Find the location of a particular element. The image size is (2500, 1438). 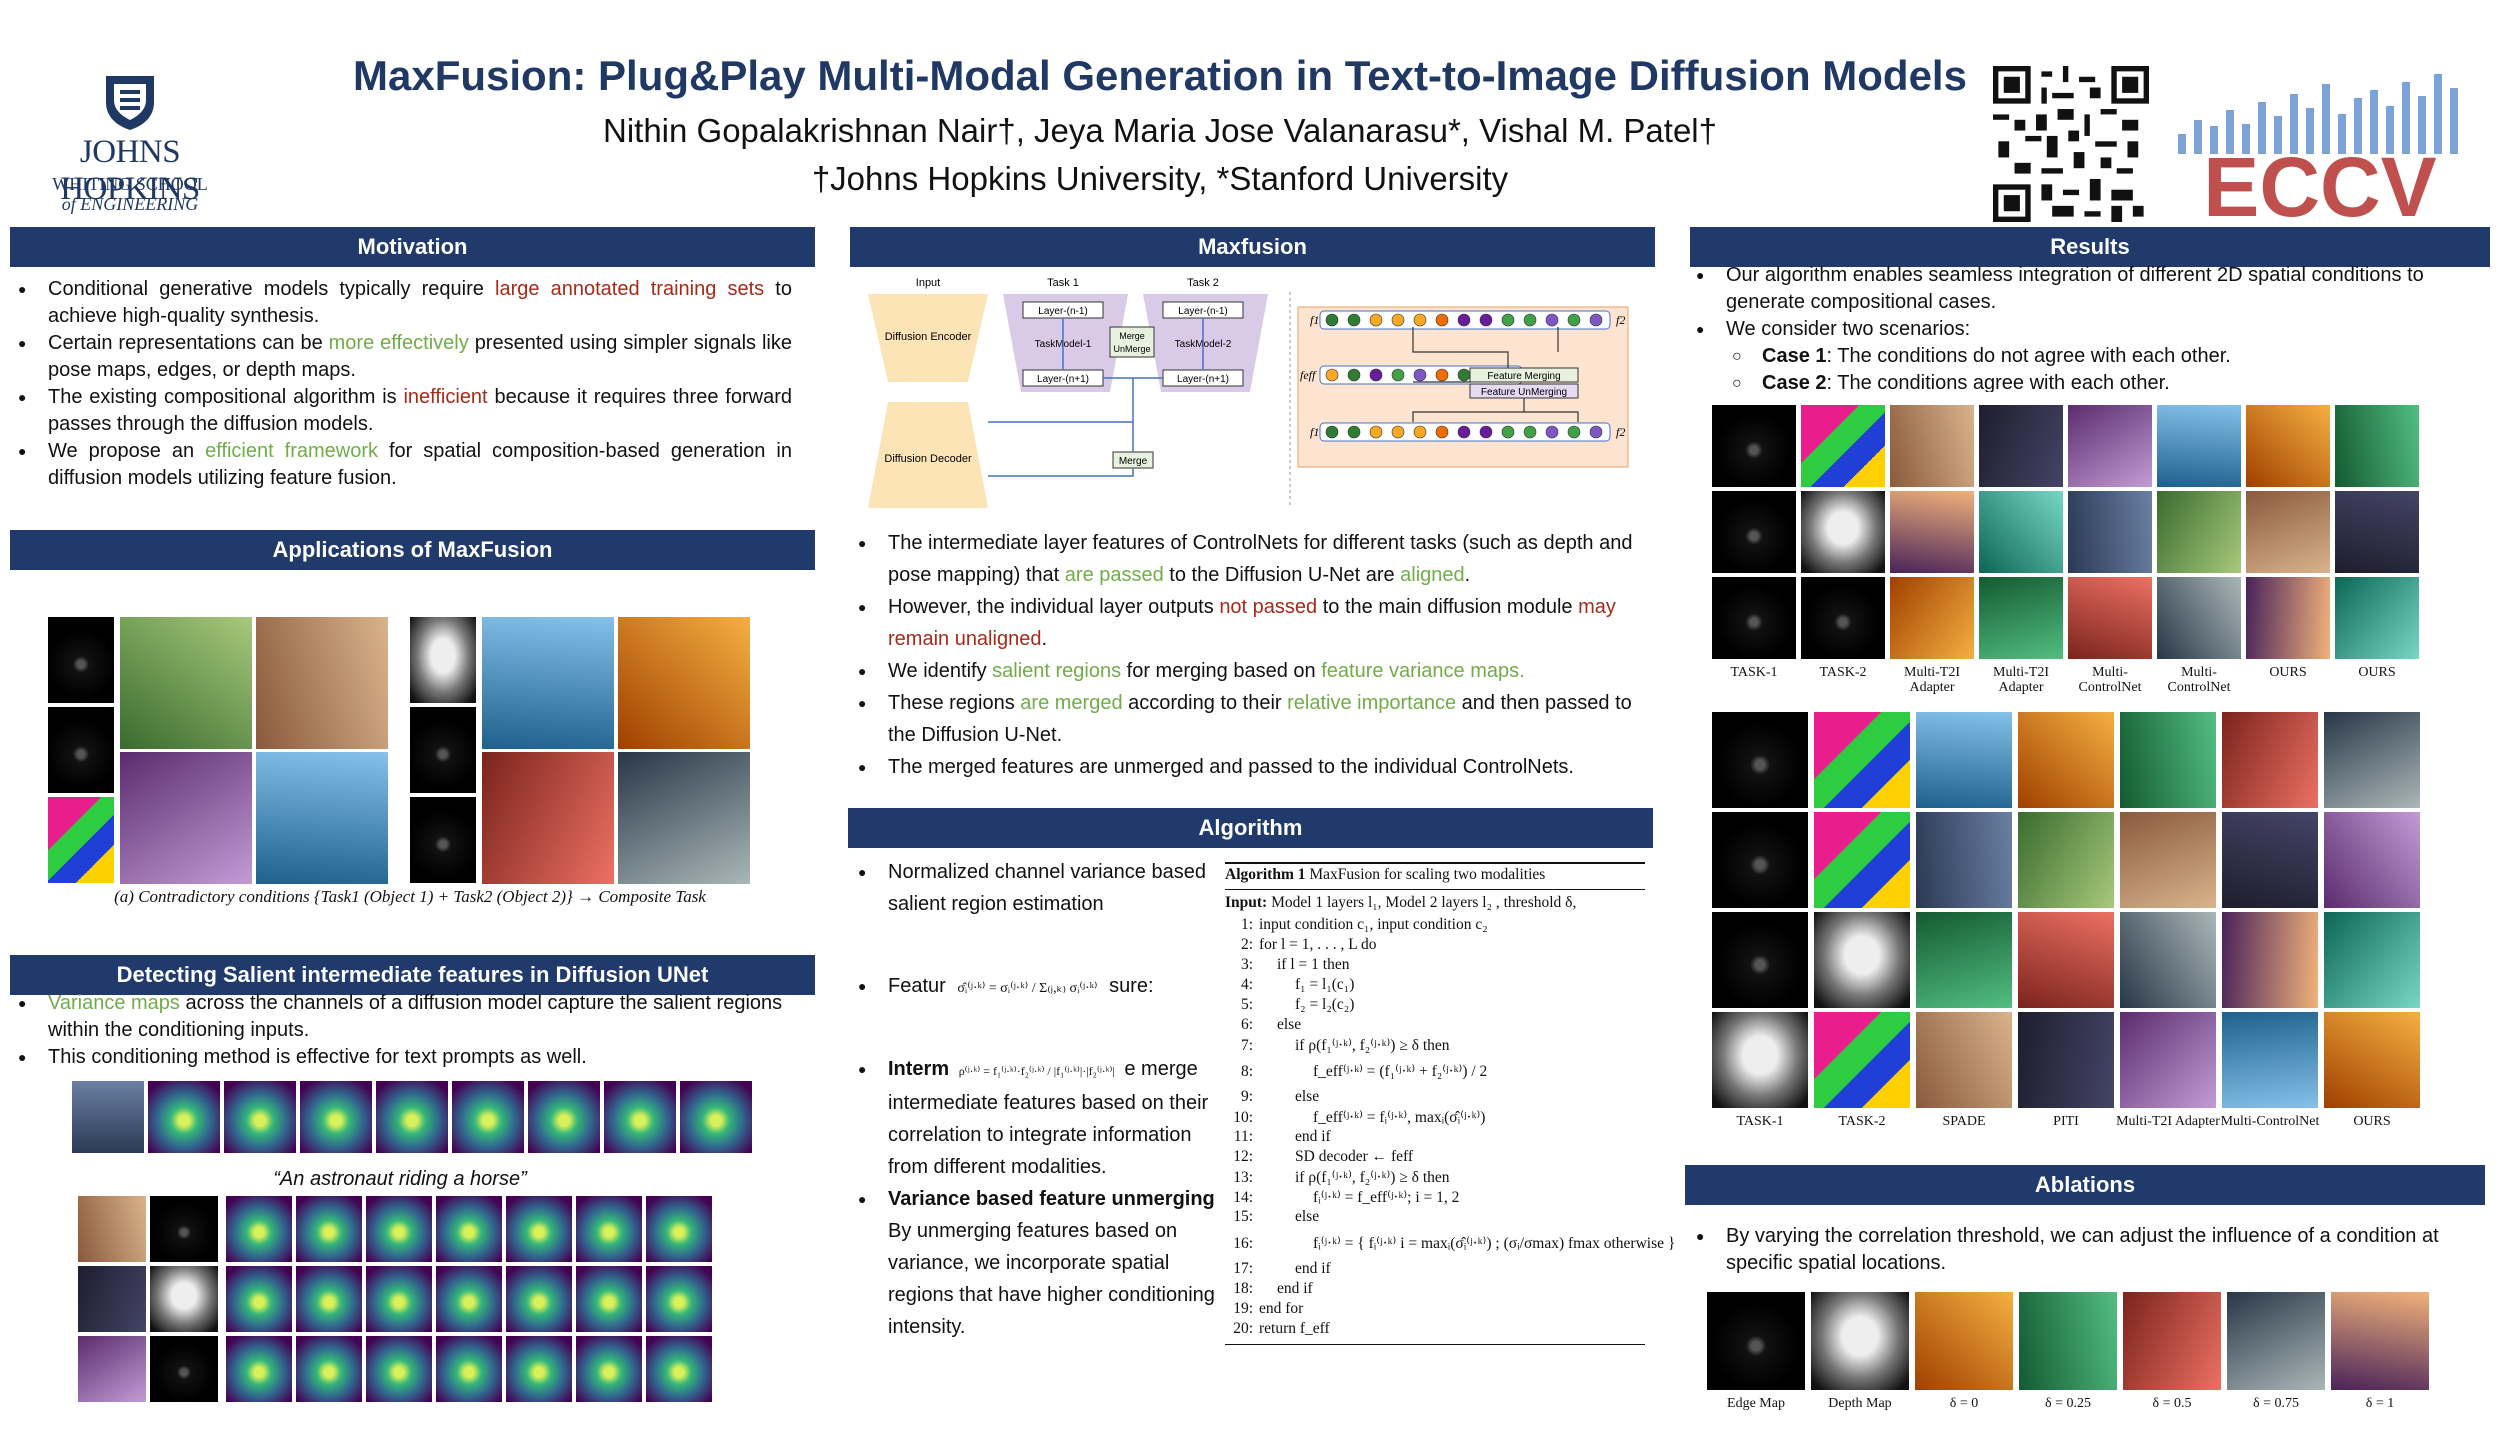

motivation-highlight: inefficient is located at coordinates (445, 397).